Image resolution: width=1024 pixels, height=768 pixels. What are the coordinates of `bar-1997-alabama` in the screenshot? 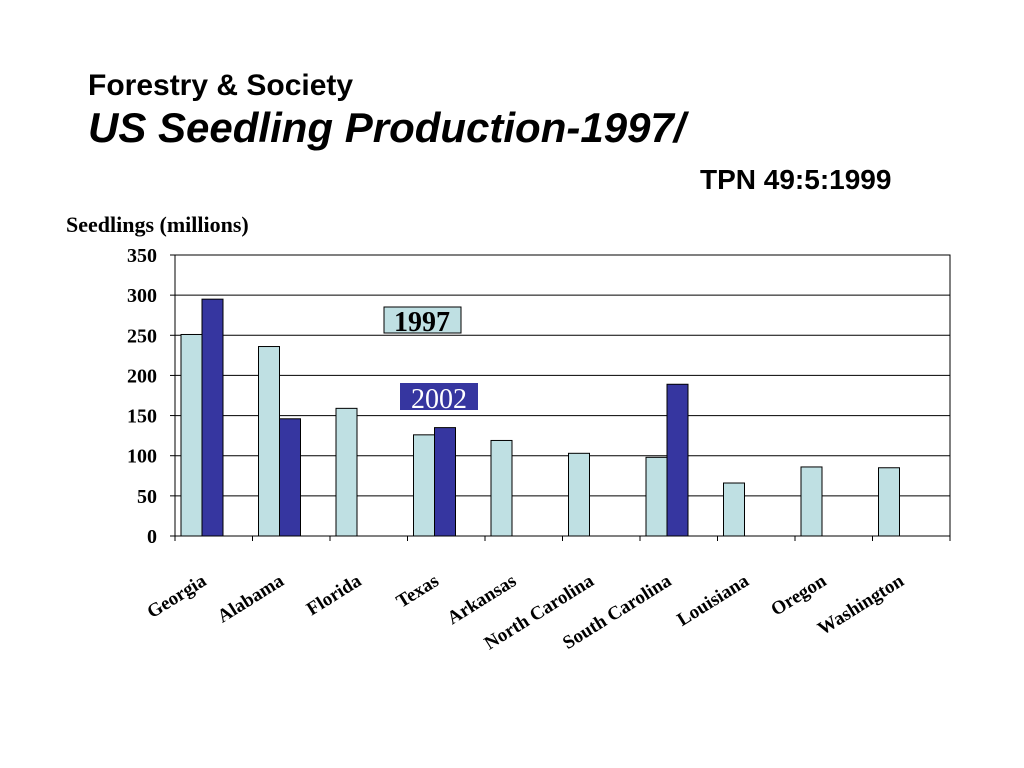 It's located at (269, 441).